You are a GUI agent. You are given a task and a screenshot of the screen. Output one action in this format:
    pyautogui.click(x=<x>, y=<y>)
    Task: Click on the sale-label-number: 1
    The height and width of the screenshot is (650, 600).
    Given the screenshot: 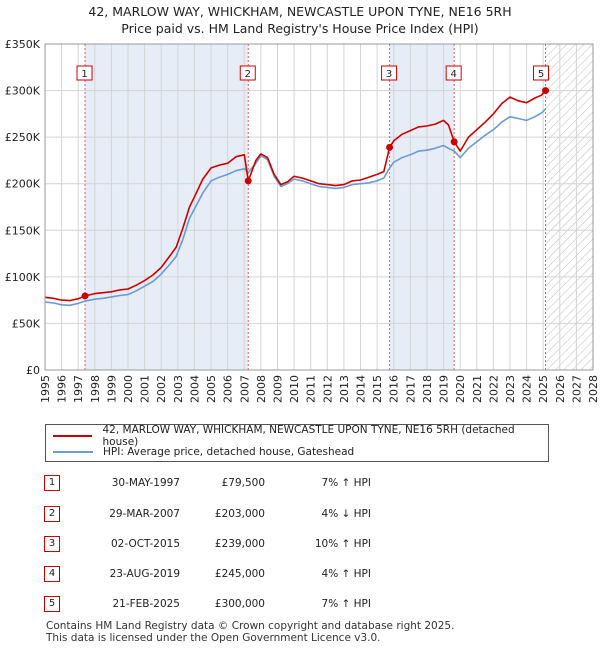 What is the action you would take?
    pyautogui.click(x=84, y=74)
    